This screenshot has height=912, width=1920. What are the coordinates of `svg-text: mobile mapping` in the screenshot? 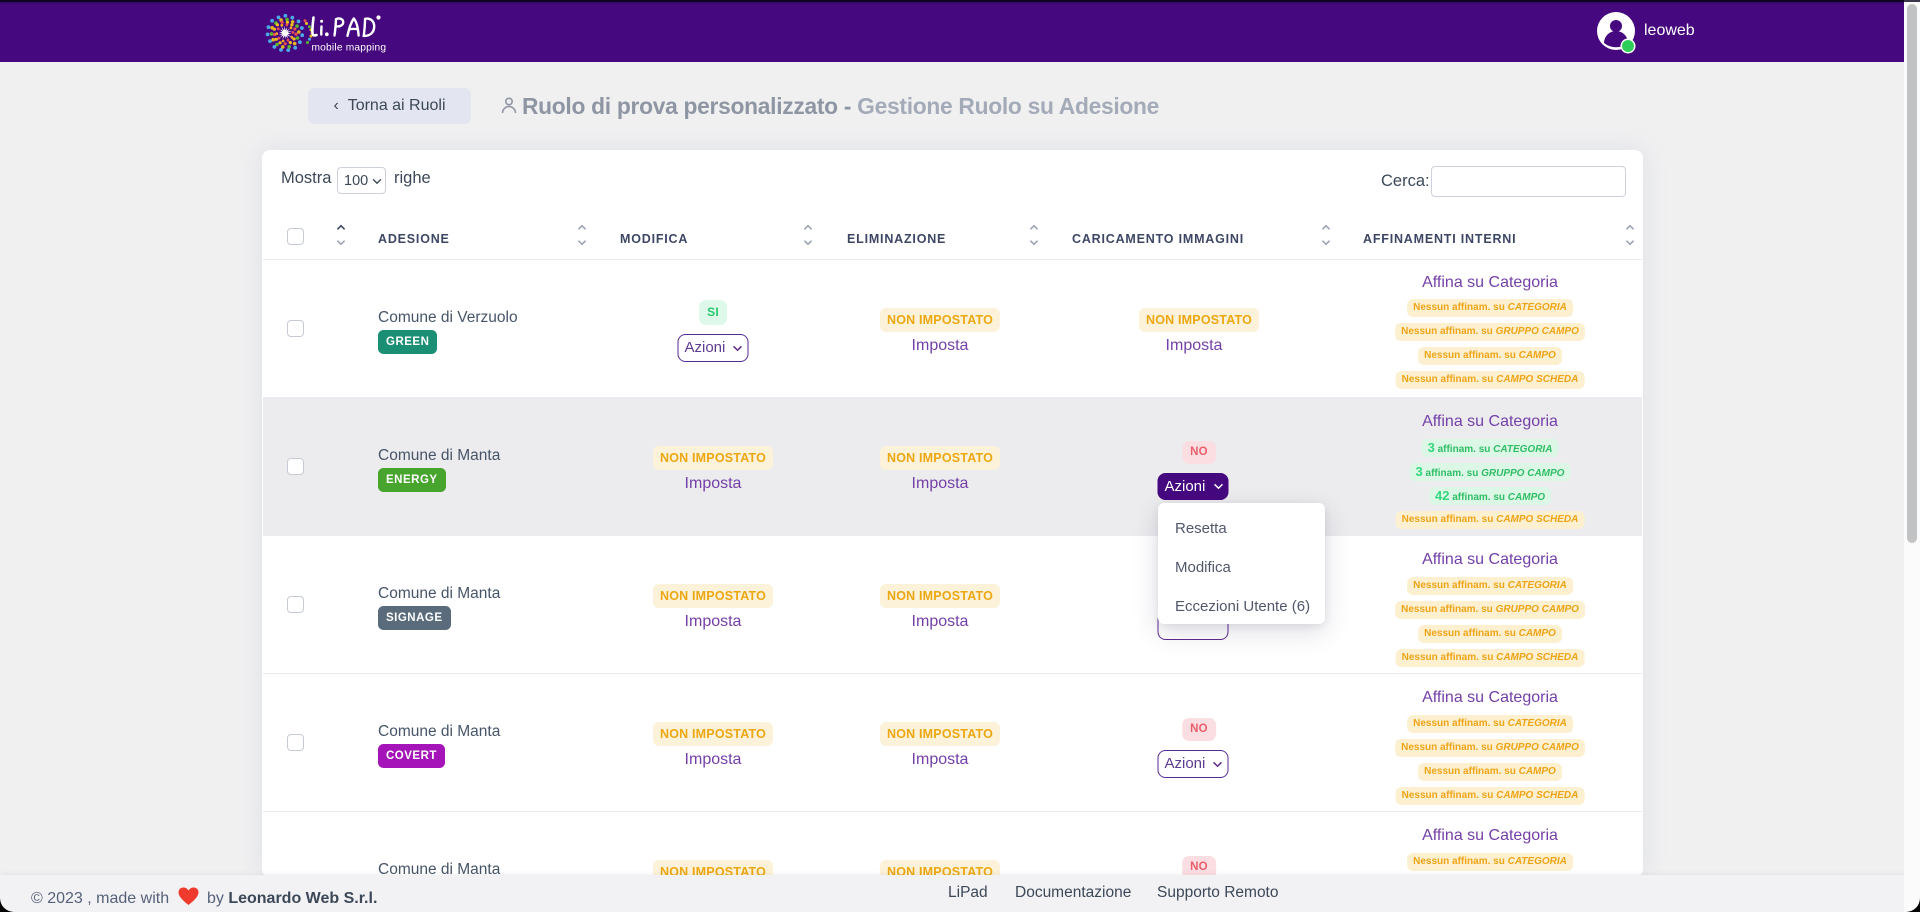 It's located at (349, 48).